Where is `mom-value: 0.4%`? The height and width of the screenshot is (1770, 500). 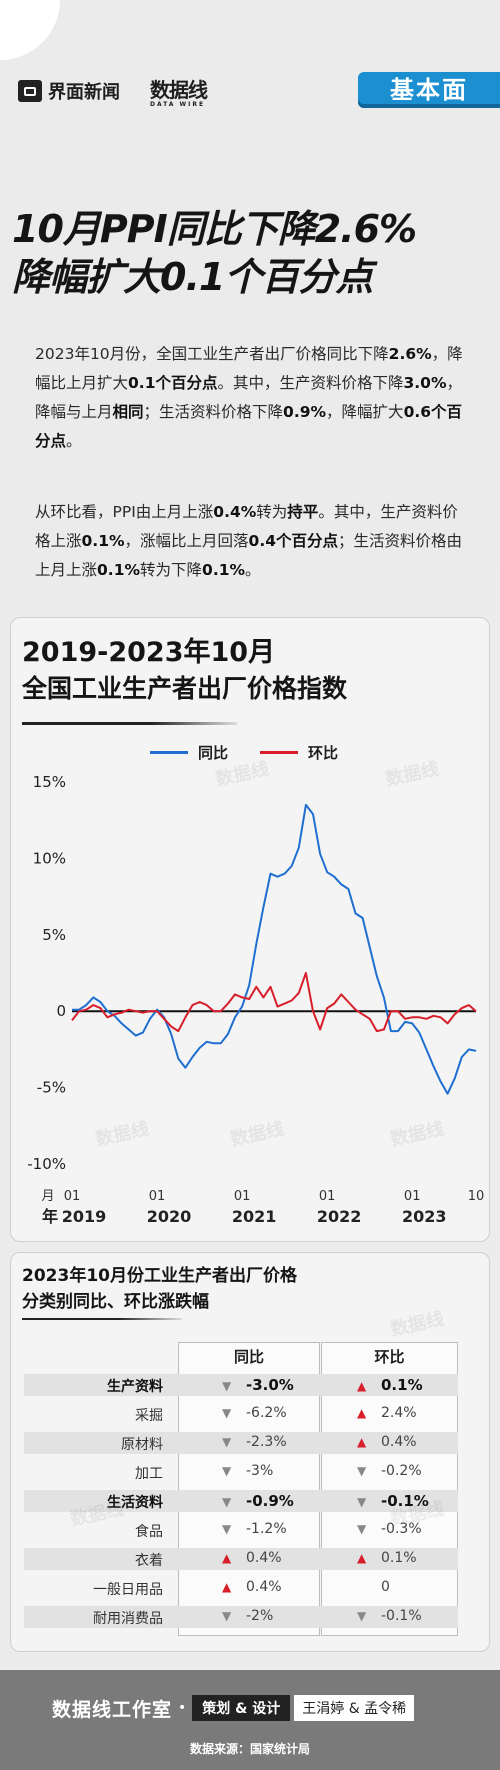
mom-value: 0.4% is located at coordinates (399, 1442).